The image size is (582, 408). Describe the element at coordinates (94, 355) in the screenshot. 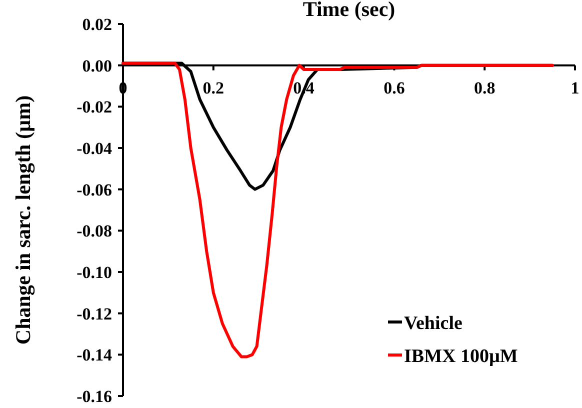

I see `y-tick-label: -0.14` at that location.